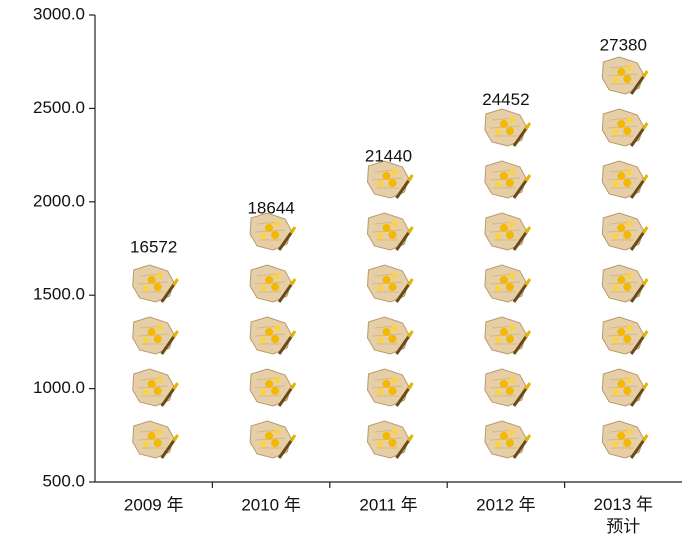 Image resolution: width=682 pixels, height=543 pixels. What do you see at coordinates (59, 13) in the screenshot?
I see `y-tick-label: 3000.0` at bounding box center [59, 13].